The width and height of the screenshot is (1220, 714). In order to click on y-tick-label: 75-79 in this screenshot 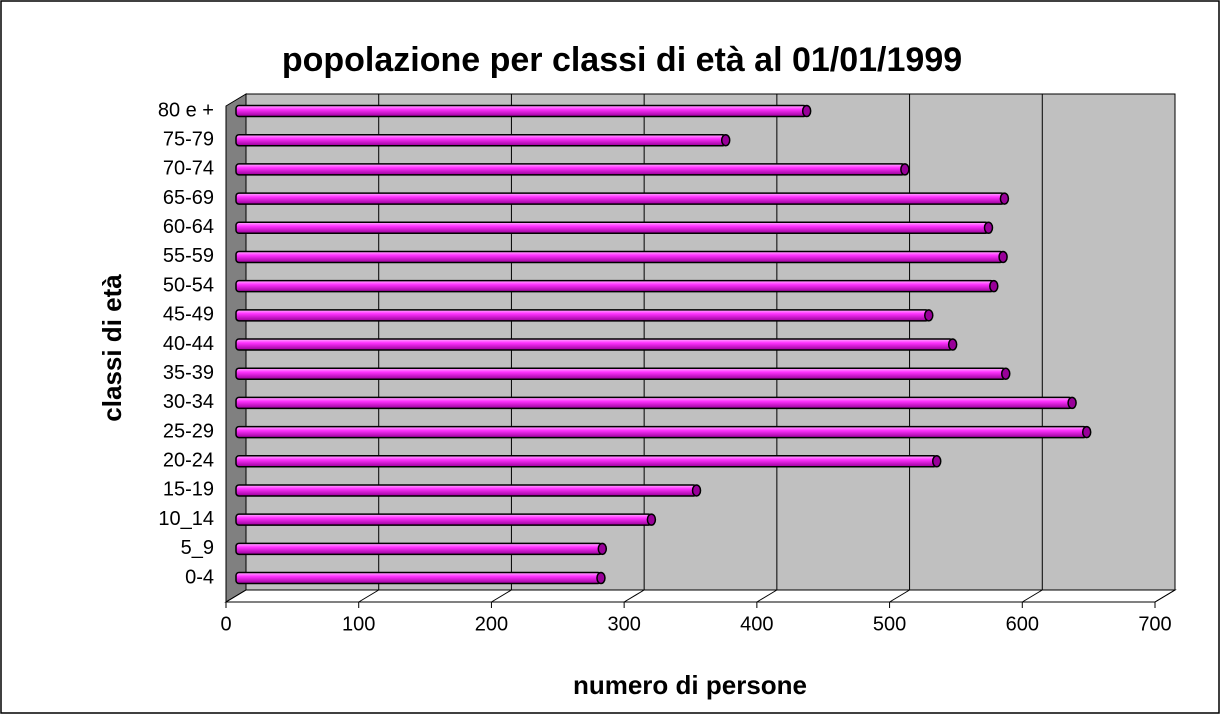, I will do `click(188, 139)`.